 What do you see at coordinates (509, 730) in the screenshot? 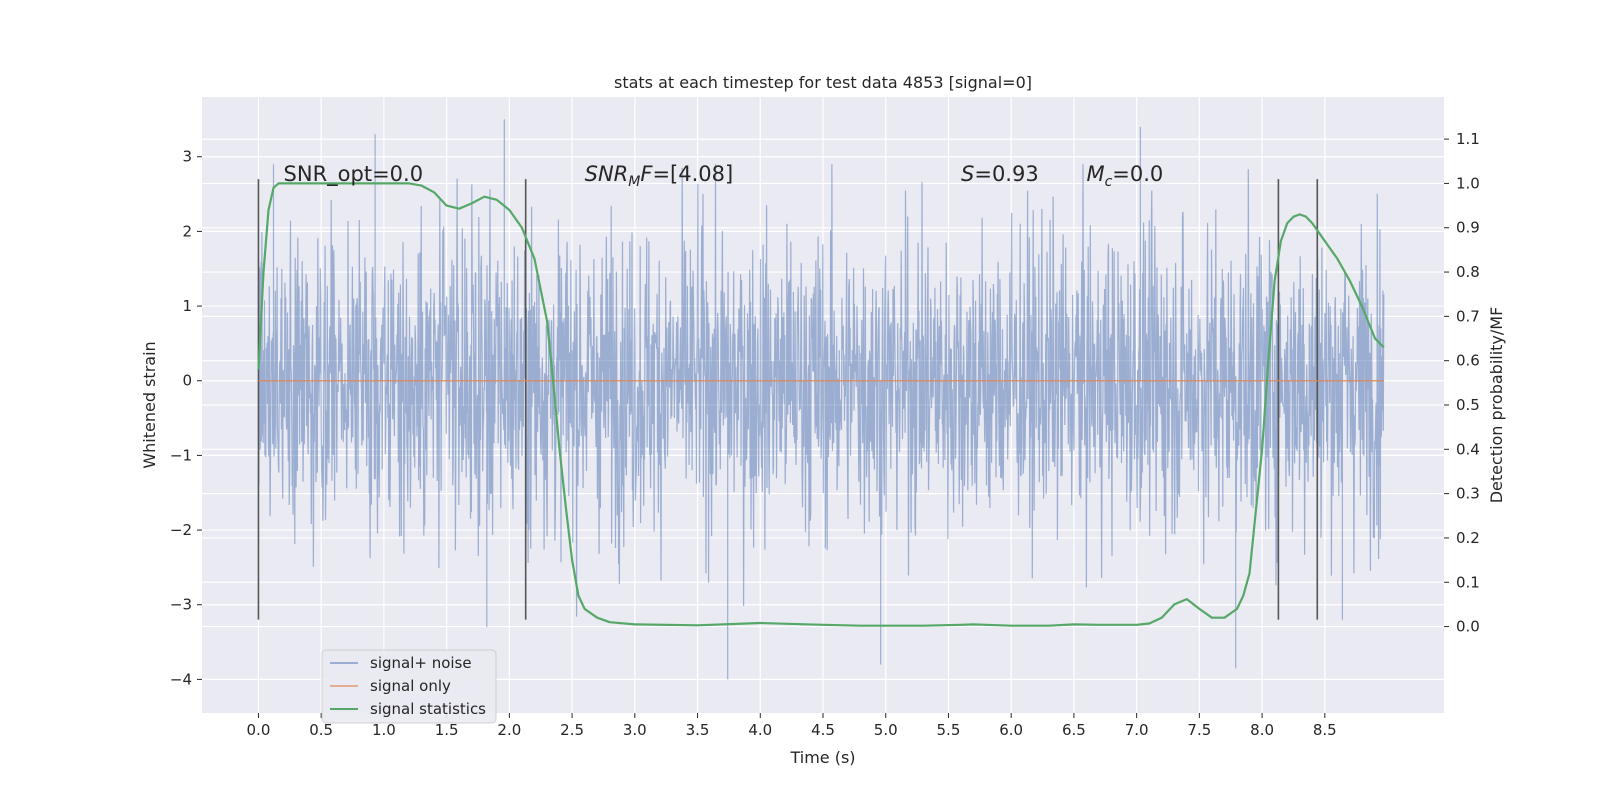
I see `x-tick-label-4: 2.0` at bounding box center [509, 730].